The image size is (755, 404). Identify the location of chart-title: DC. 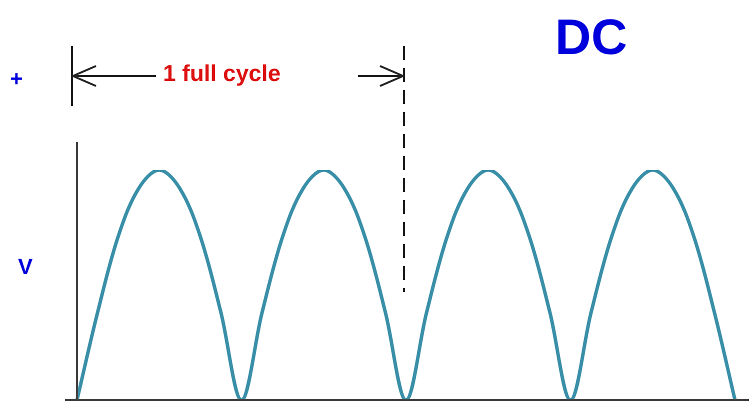
(591, 37).